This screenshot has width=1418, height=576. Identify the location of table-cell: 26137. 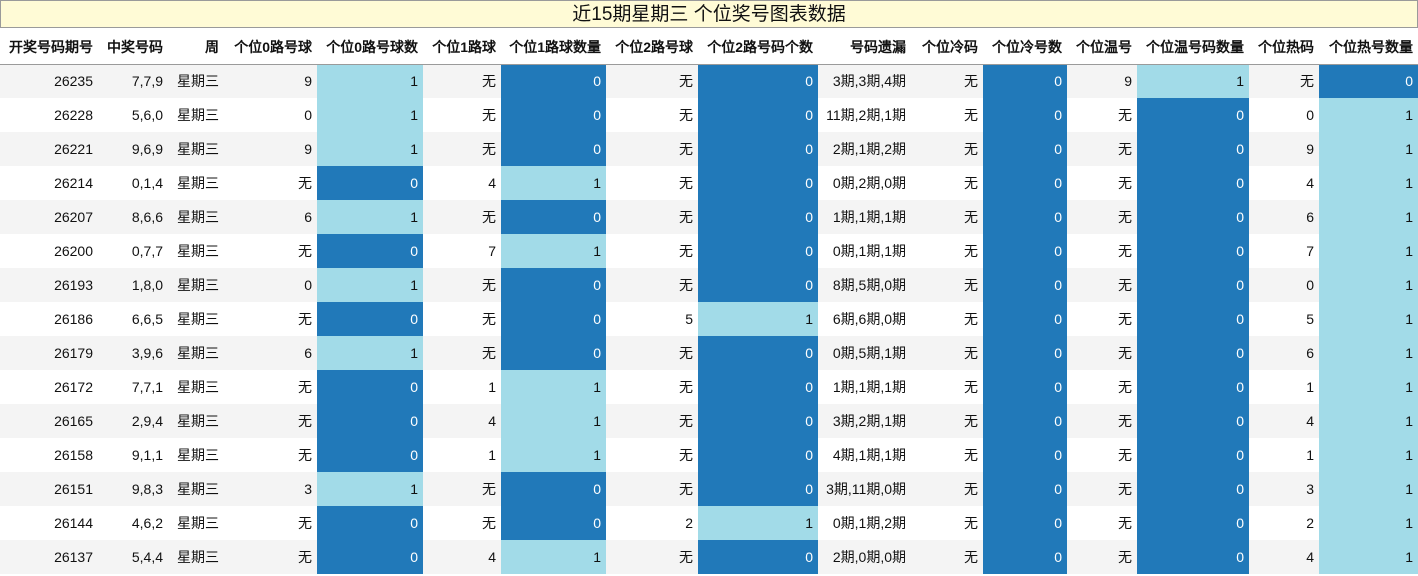
(49, 557).